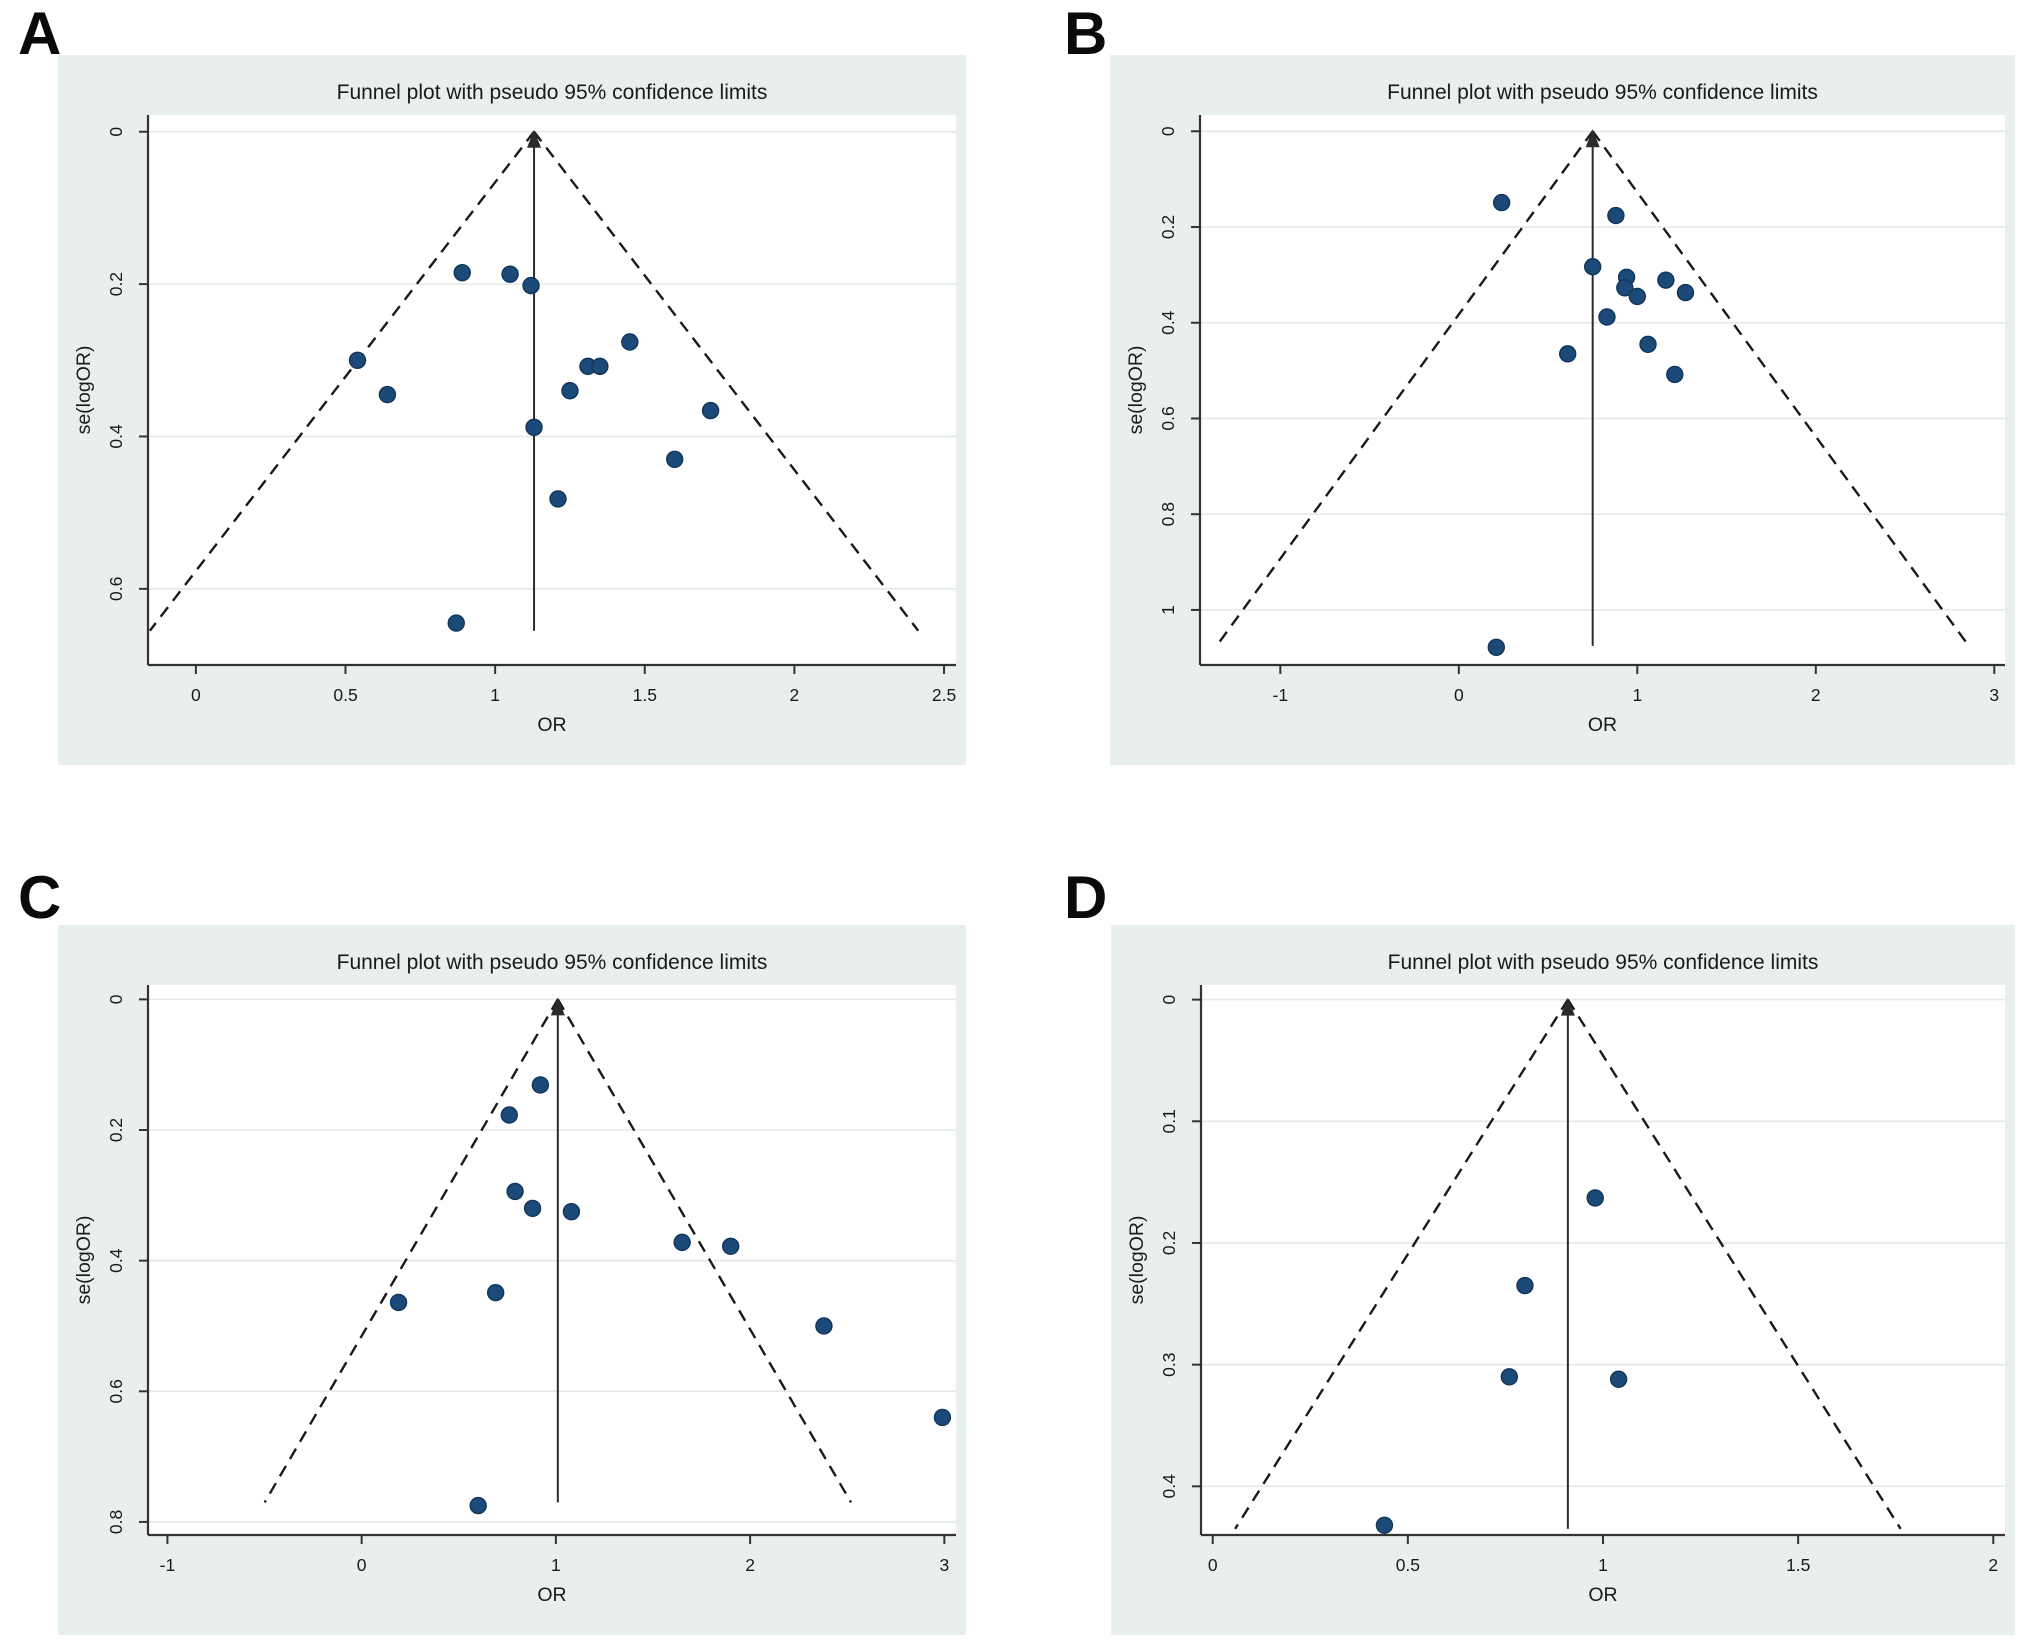  I want to click on panel-letter-d: D, so click(1086, 897).